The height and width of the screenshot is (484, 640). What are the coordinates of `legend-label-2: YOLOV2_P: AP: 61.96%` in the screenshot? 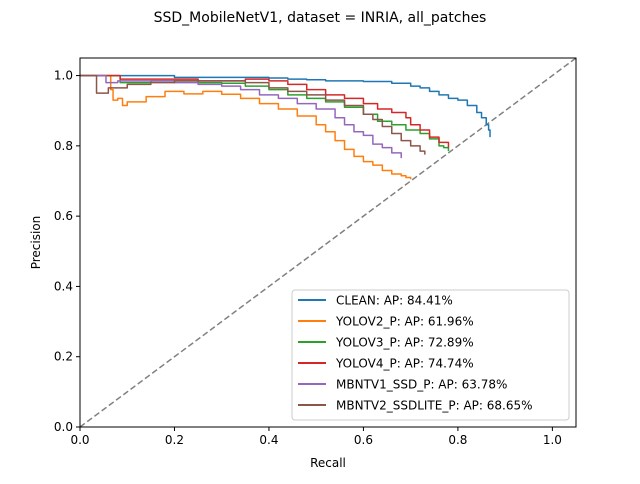 It's located at (404, 322).